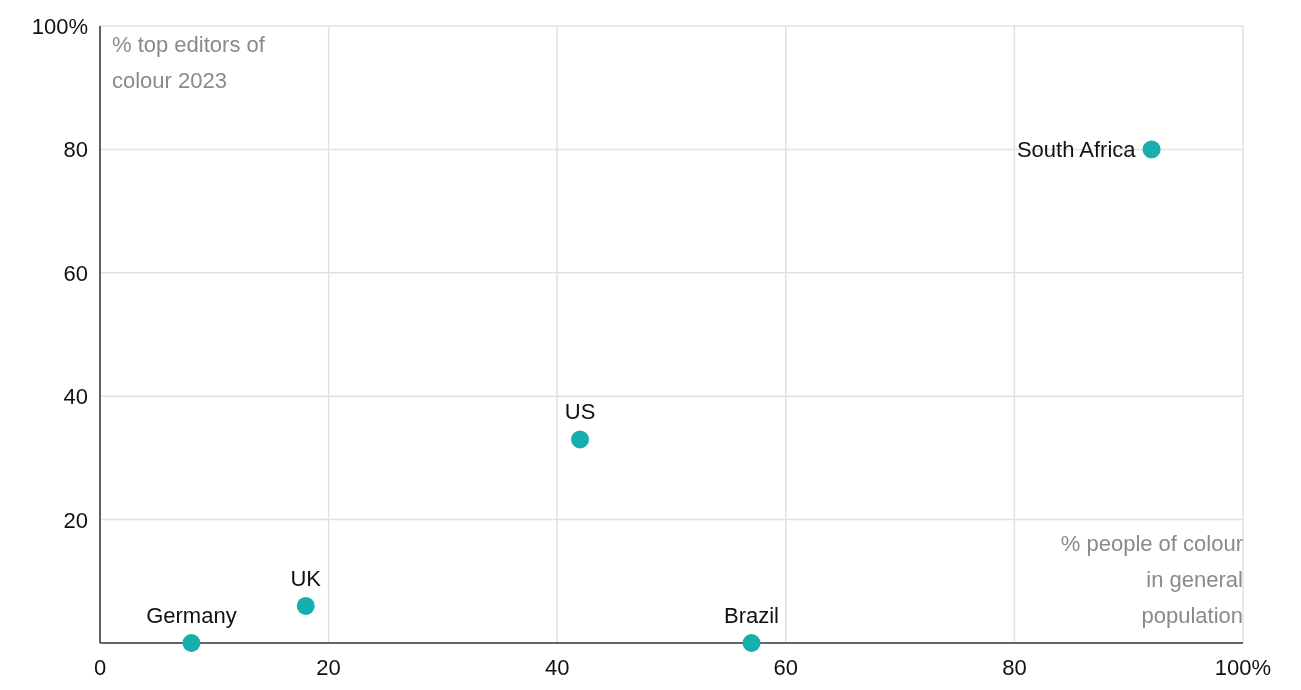 The image size is (1301, 690). I want to click on annotation: UK, so click(306, 578).